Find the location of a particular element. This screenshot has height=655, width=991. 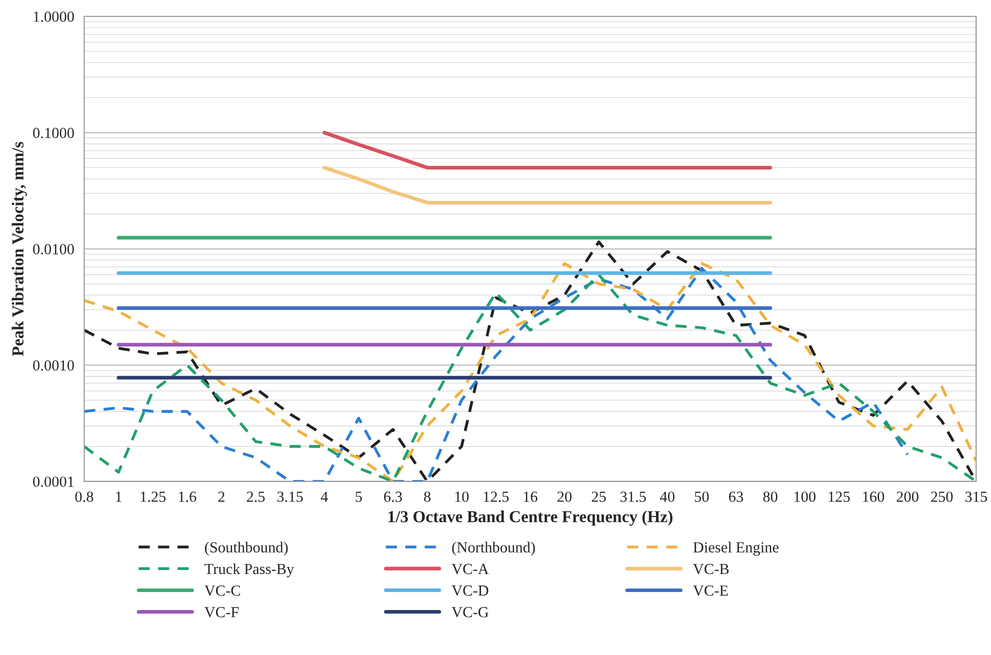

legend-label: VC-G is located at coordinates (470, 612).